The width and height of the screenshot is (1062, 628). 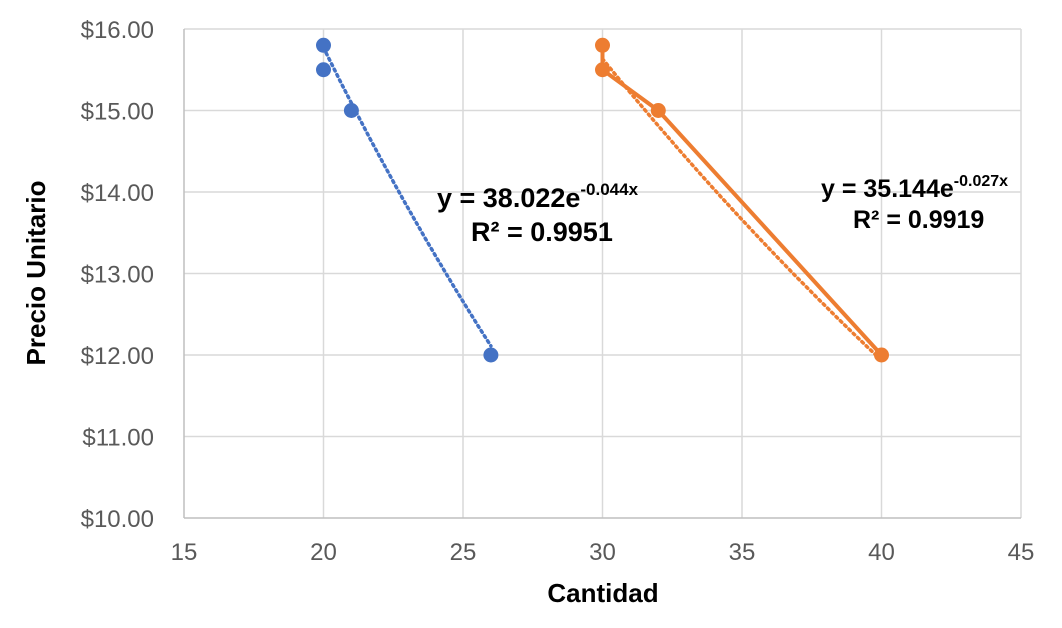 I want to click on x-tick-label: 35, so click(x=742, y=552).